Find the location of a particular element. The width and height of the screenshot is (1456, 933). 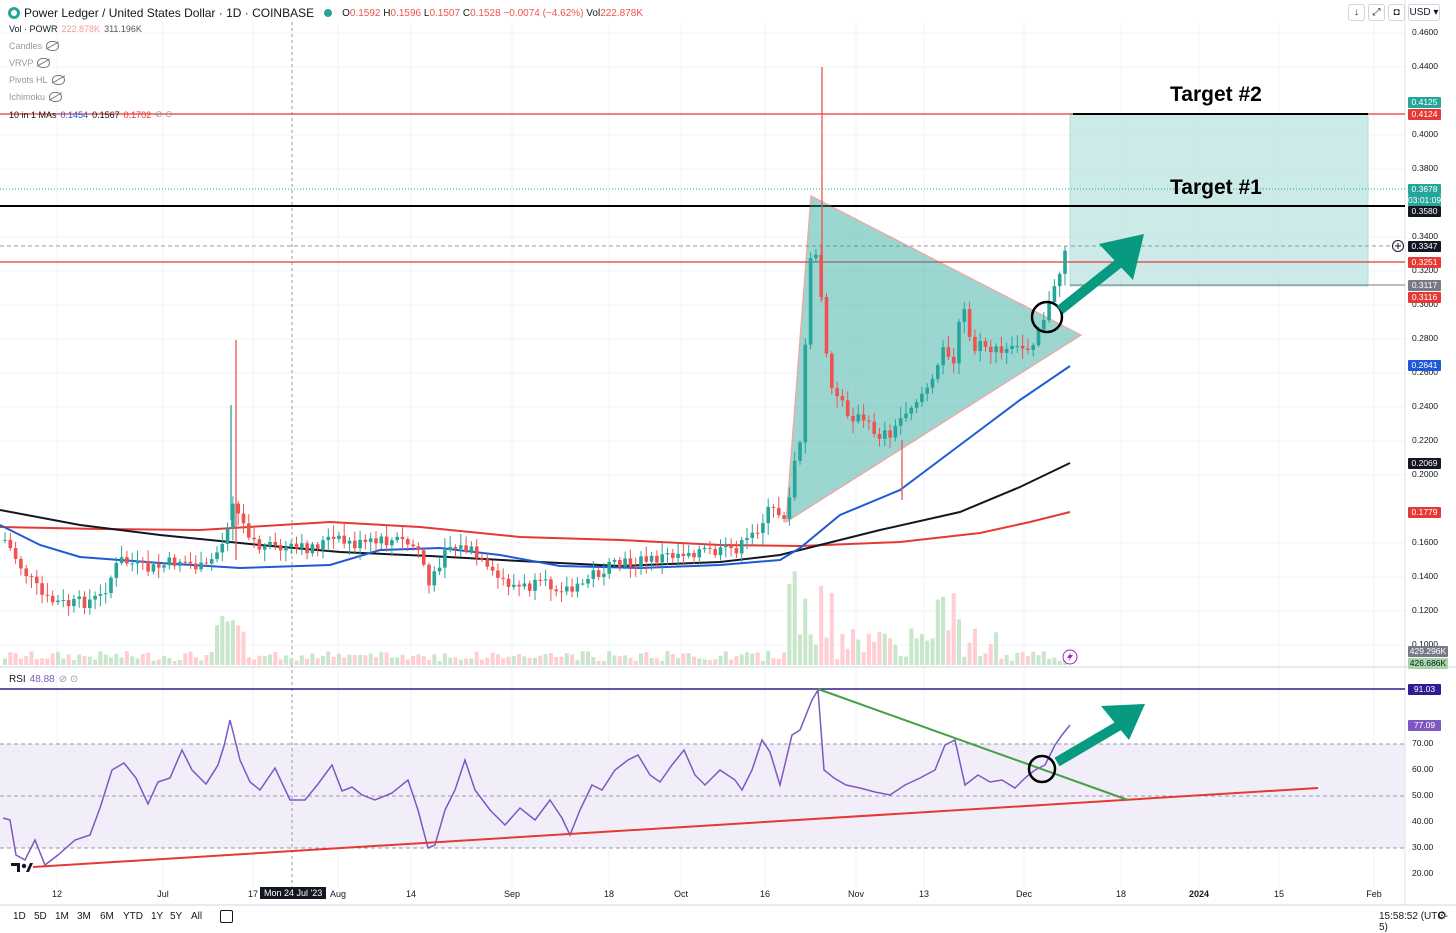

timeframe-button: 5D is located at coordinates (40, 916).